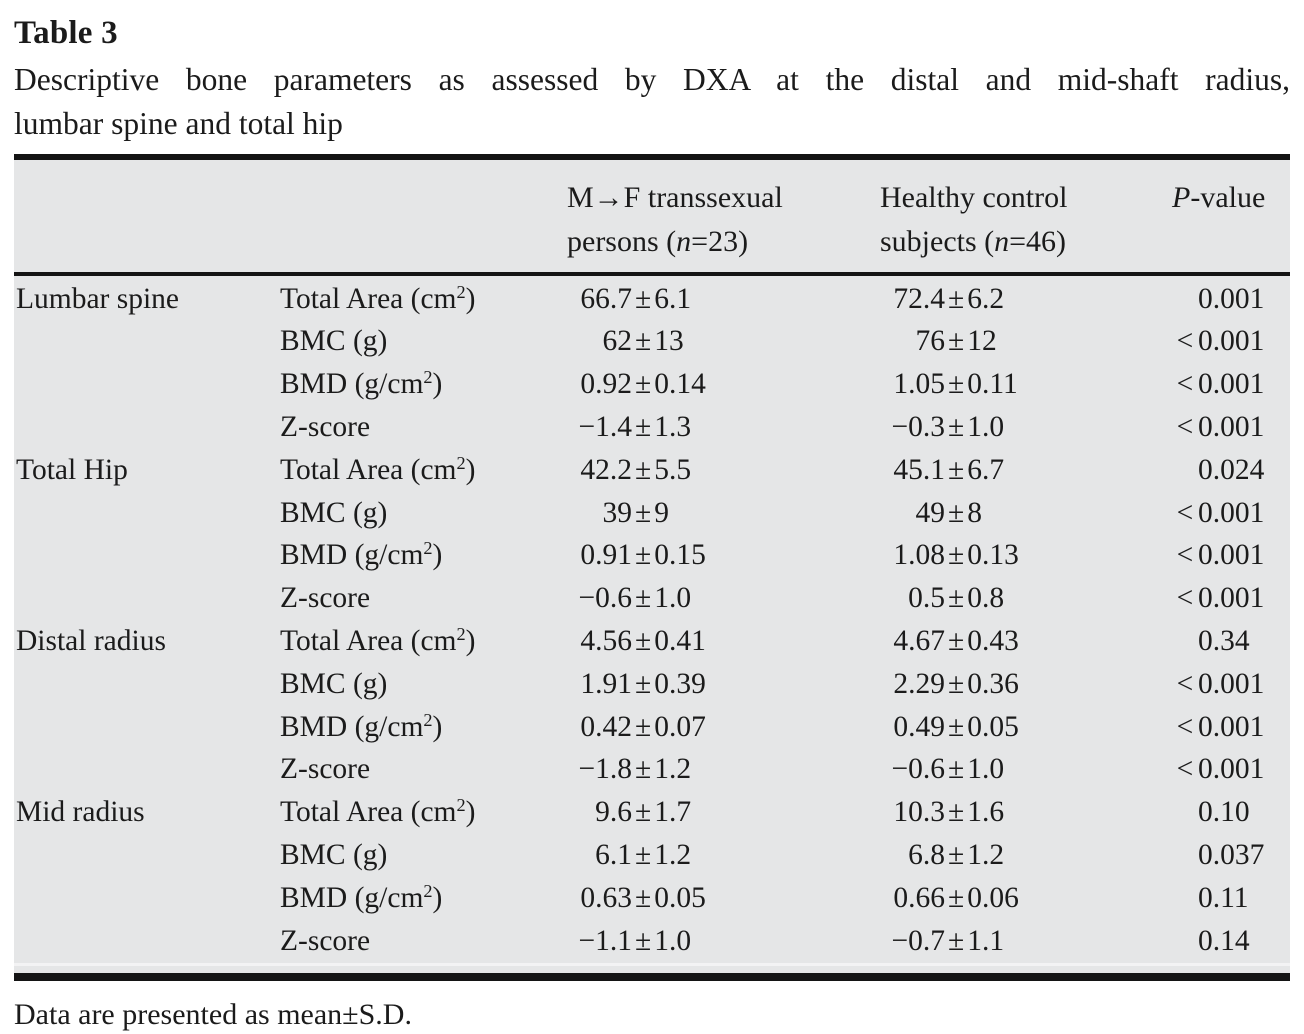 The image size is (1304, 1034). What do you see at coordinates (926, 598) in the screenshot?
I see `mean-value: 0.5` at bounding box center [926, 598].